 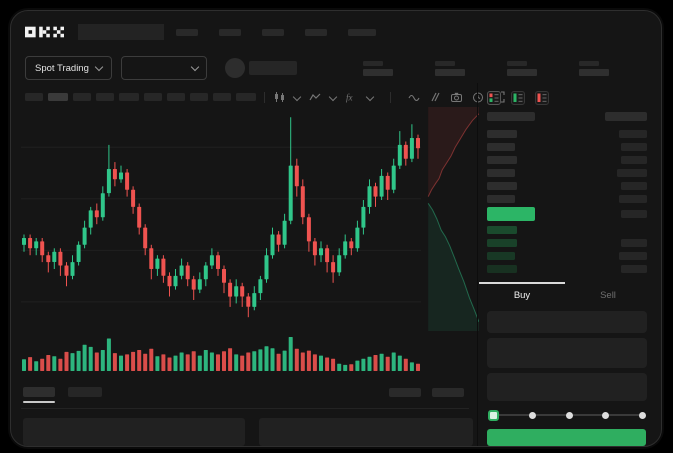 I want to click on book-bids-icon, so click(x=518, y=98).